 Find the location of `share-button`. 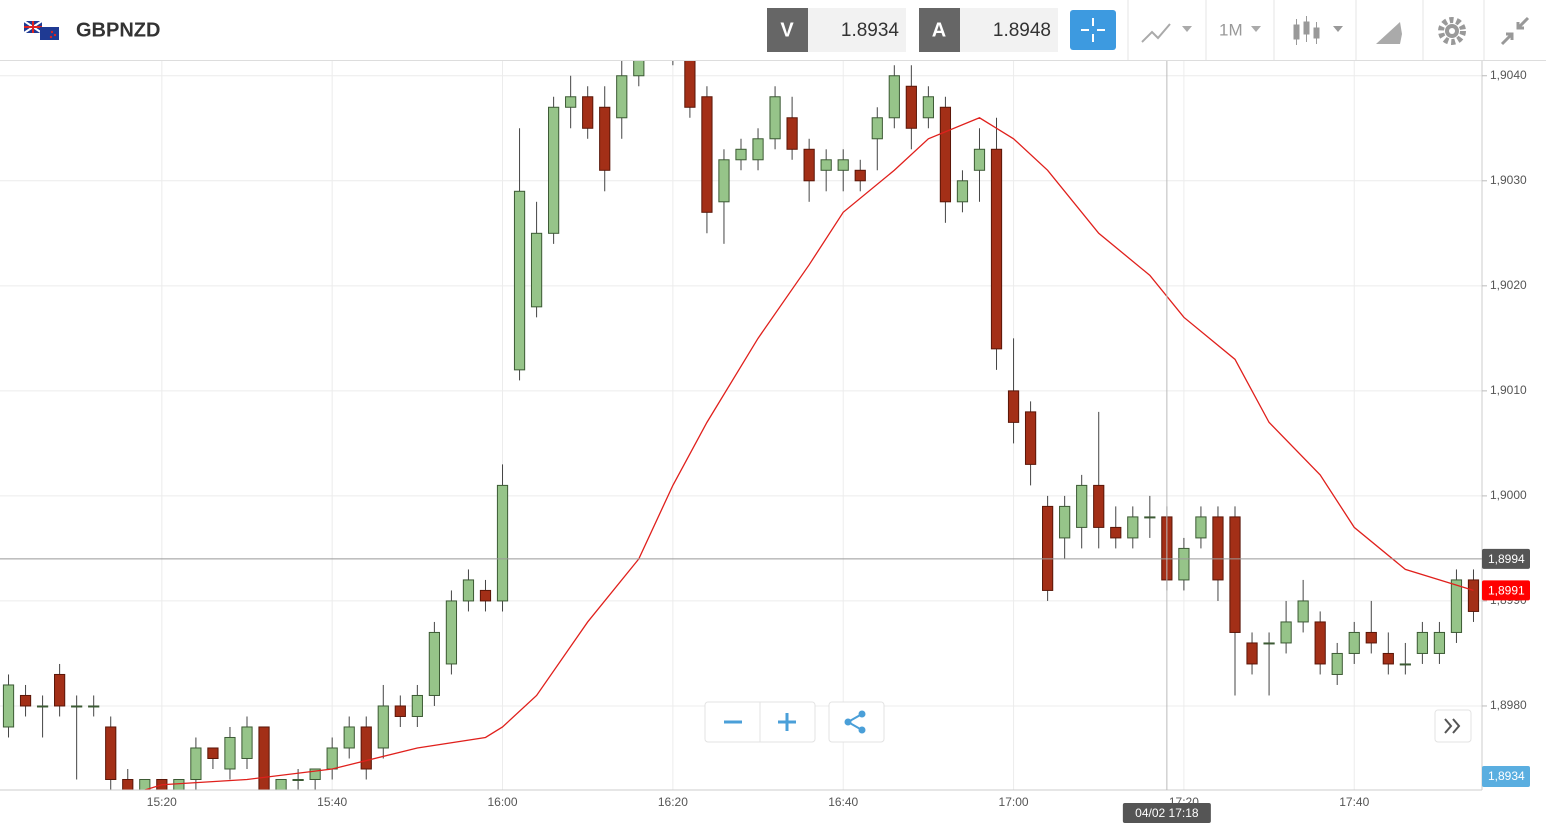

share-button is located at coordinates (856, 722).